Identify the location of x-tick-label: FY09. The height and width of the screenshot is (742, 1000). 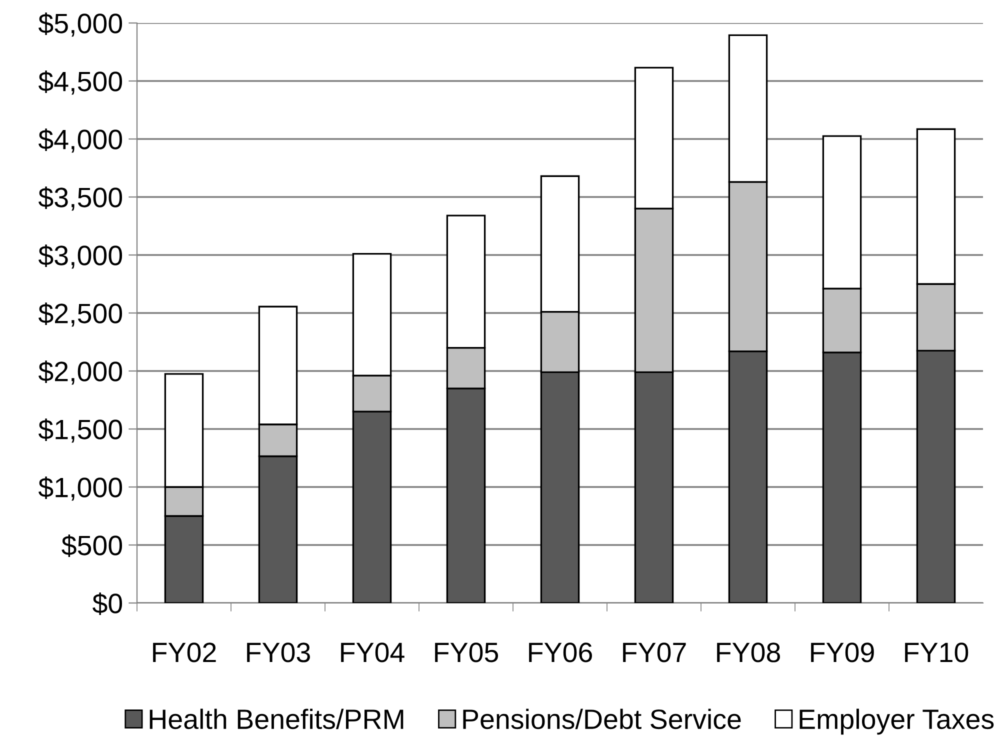
(842, 652).